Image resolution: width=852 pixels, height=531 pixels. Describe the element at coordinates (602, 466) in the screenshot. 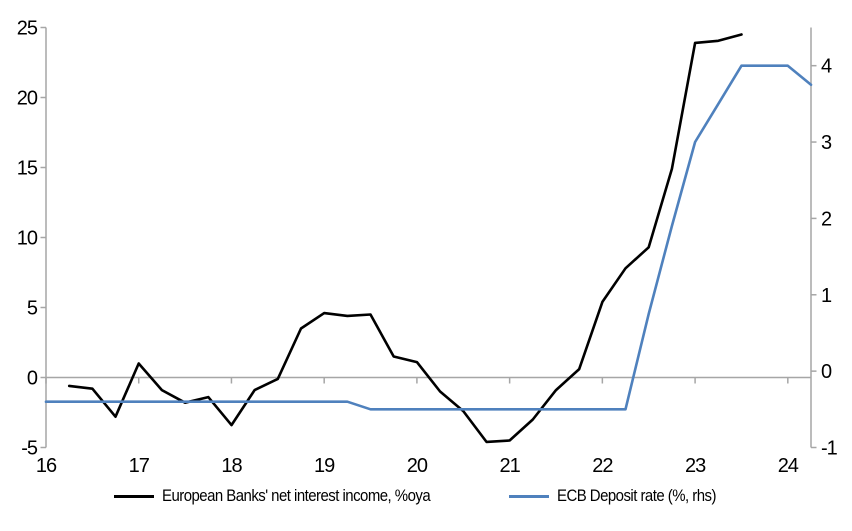

I see `x-axis-tick-label: 22` at that location.